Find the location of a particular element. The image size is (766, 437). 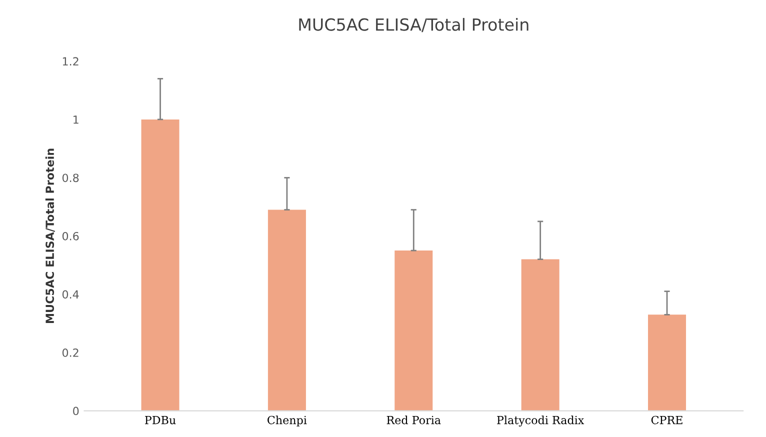

x-tick-label: PDBu is located at coordinates (160, 420).